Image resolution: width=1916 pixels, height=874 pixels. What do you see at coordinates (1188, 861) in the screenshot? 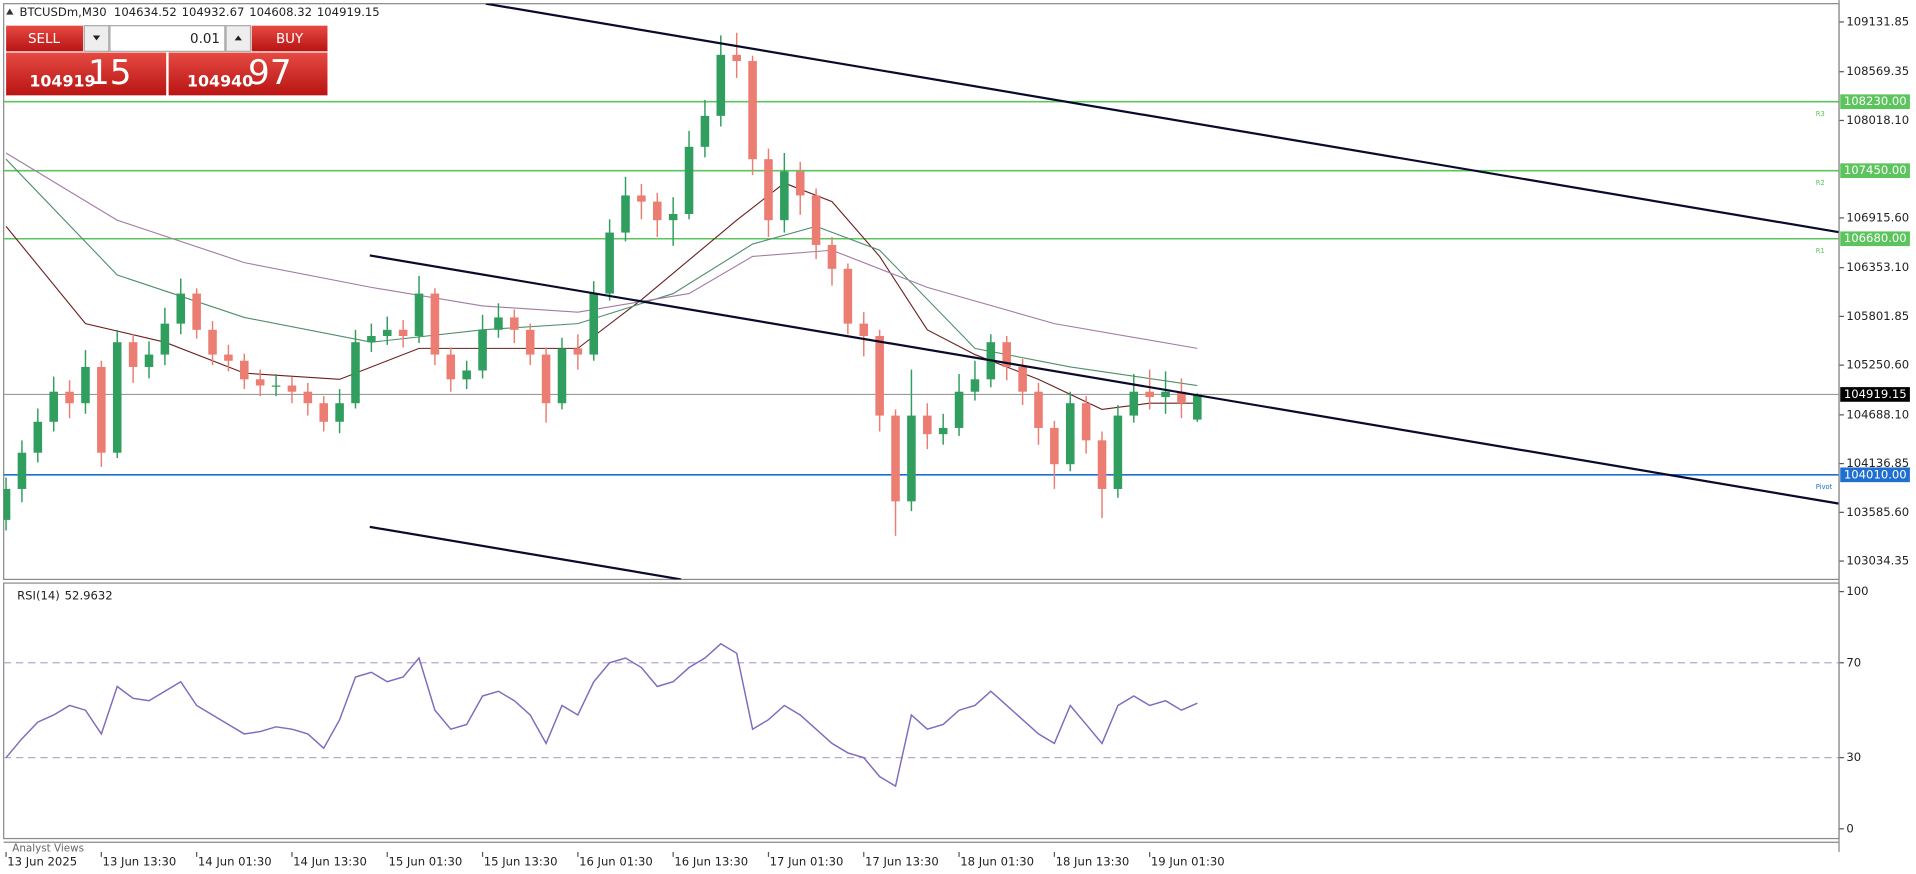
I see `x-tick-label: 19 Jun 01:30` at bounding box center [1188, 861].